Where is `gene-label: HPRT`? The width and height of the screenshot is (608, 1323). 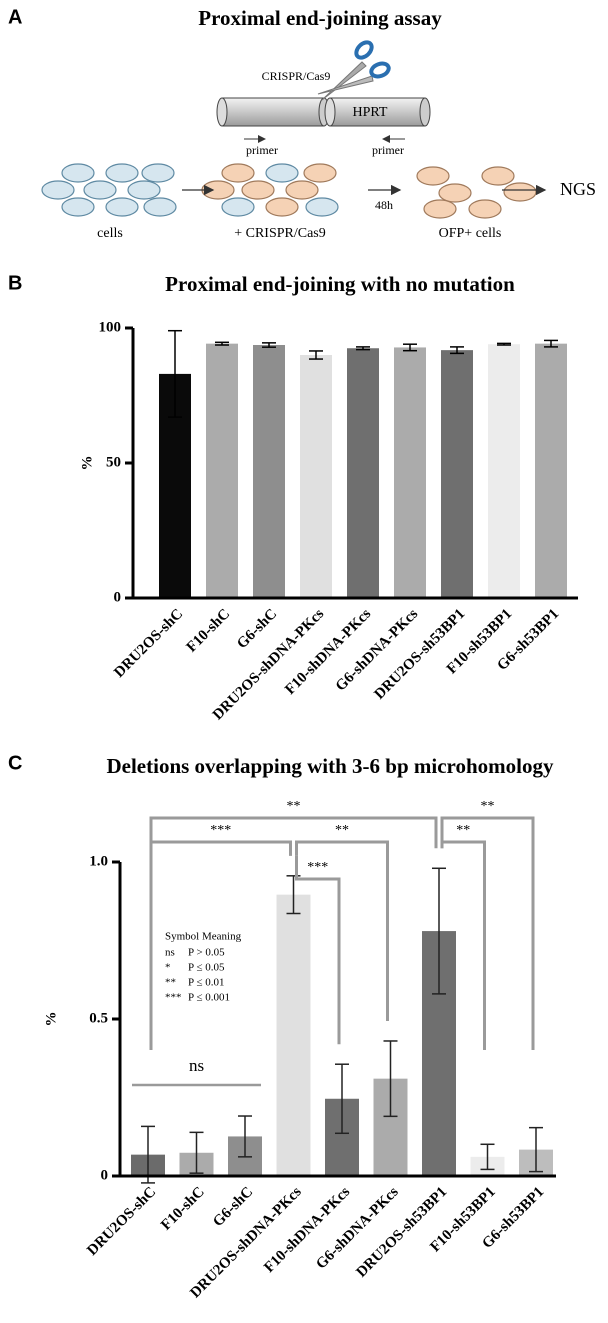
gene-label: HPRT is located at coordinates (370, 112).